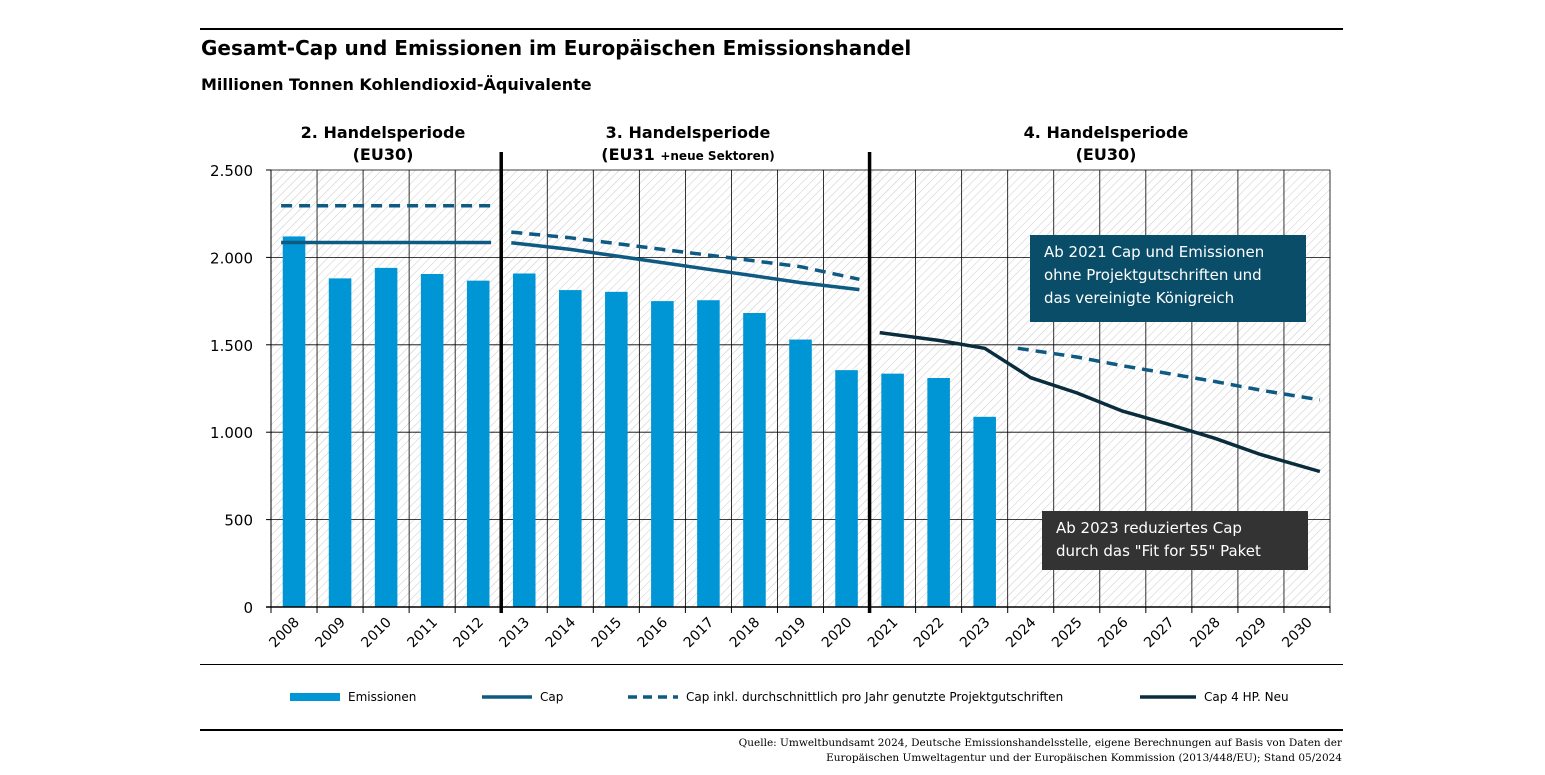 Image resolution: width=1545 pixels, height=775 pixels. What do you see at coordinates (1205, 633) in the screenshot?
I see `x-tick-label-2028: 2028` at bounding box center [1205, 633].